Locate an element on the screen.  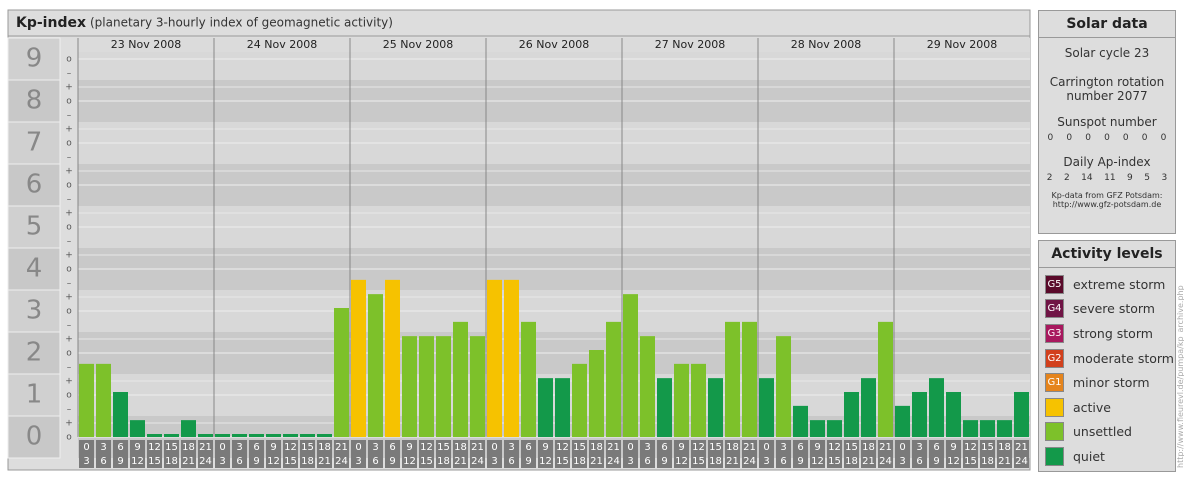
level-swatch: G5 is located at coordinates (1054, 284).